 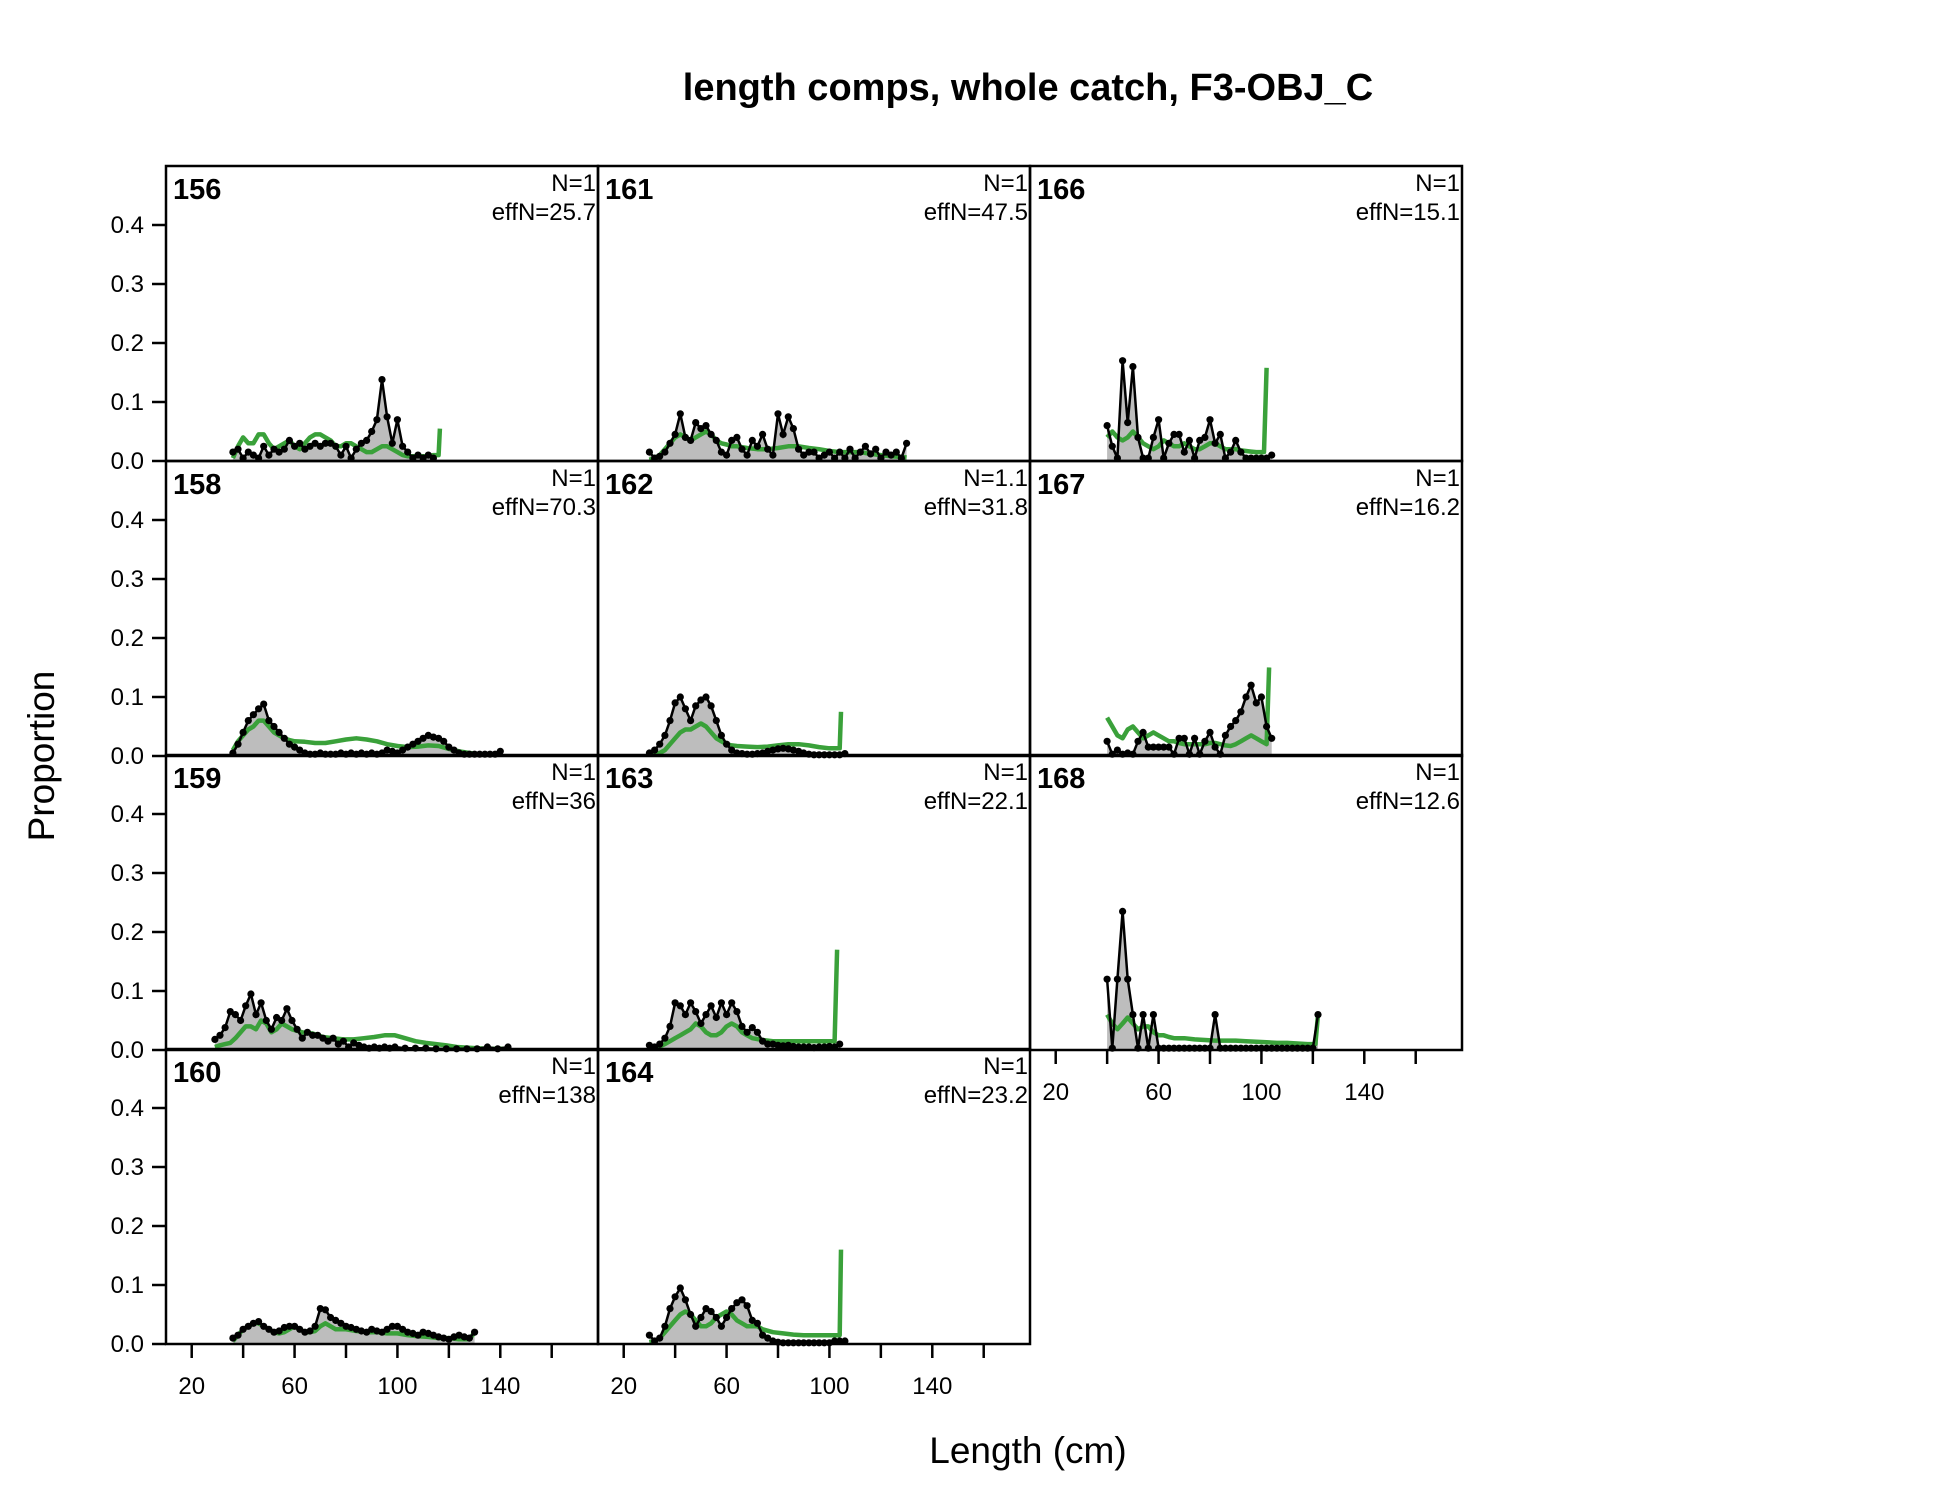 What do you see at coordinates (1408, 801) in the screenshot?
I see `panel-effn-label: effN=12.6` at bounding box center [1408, 801].